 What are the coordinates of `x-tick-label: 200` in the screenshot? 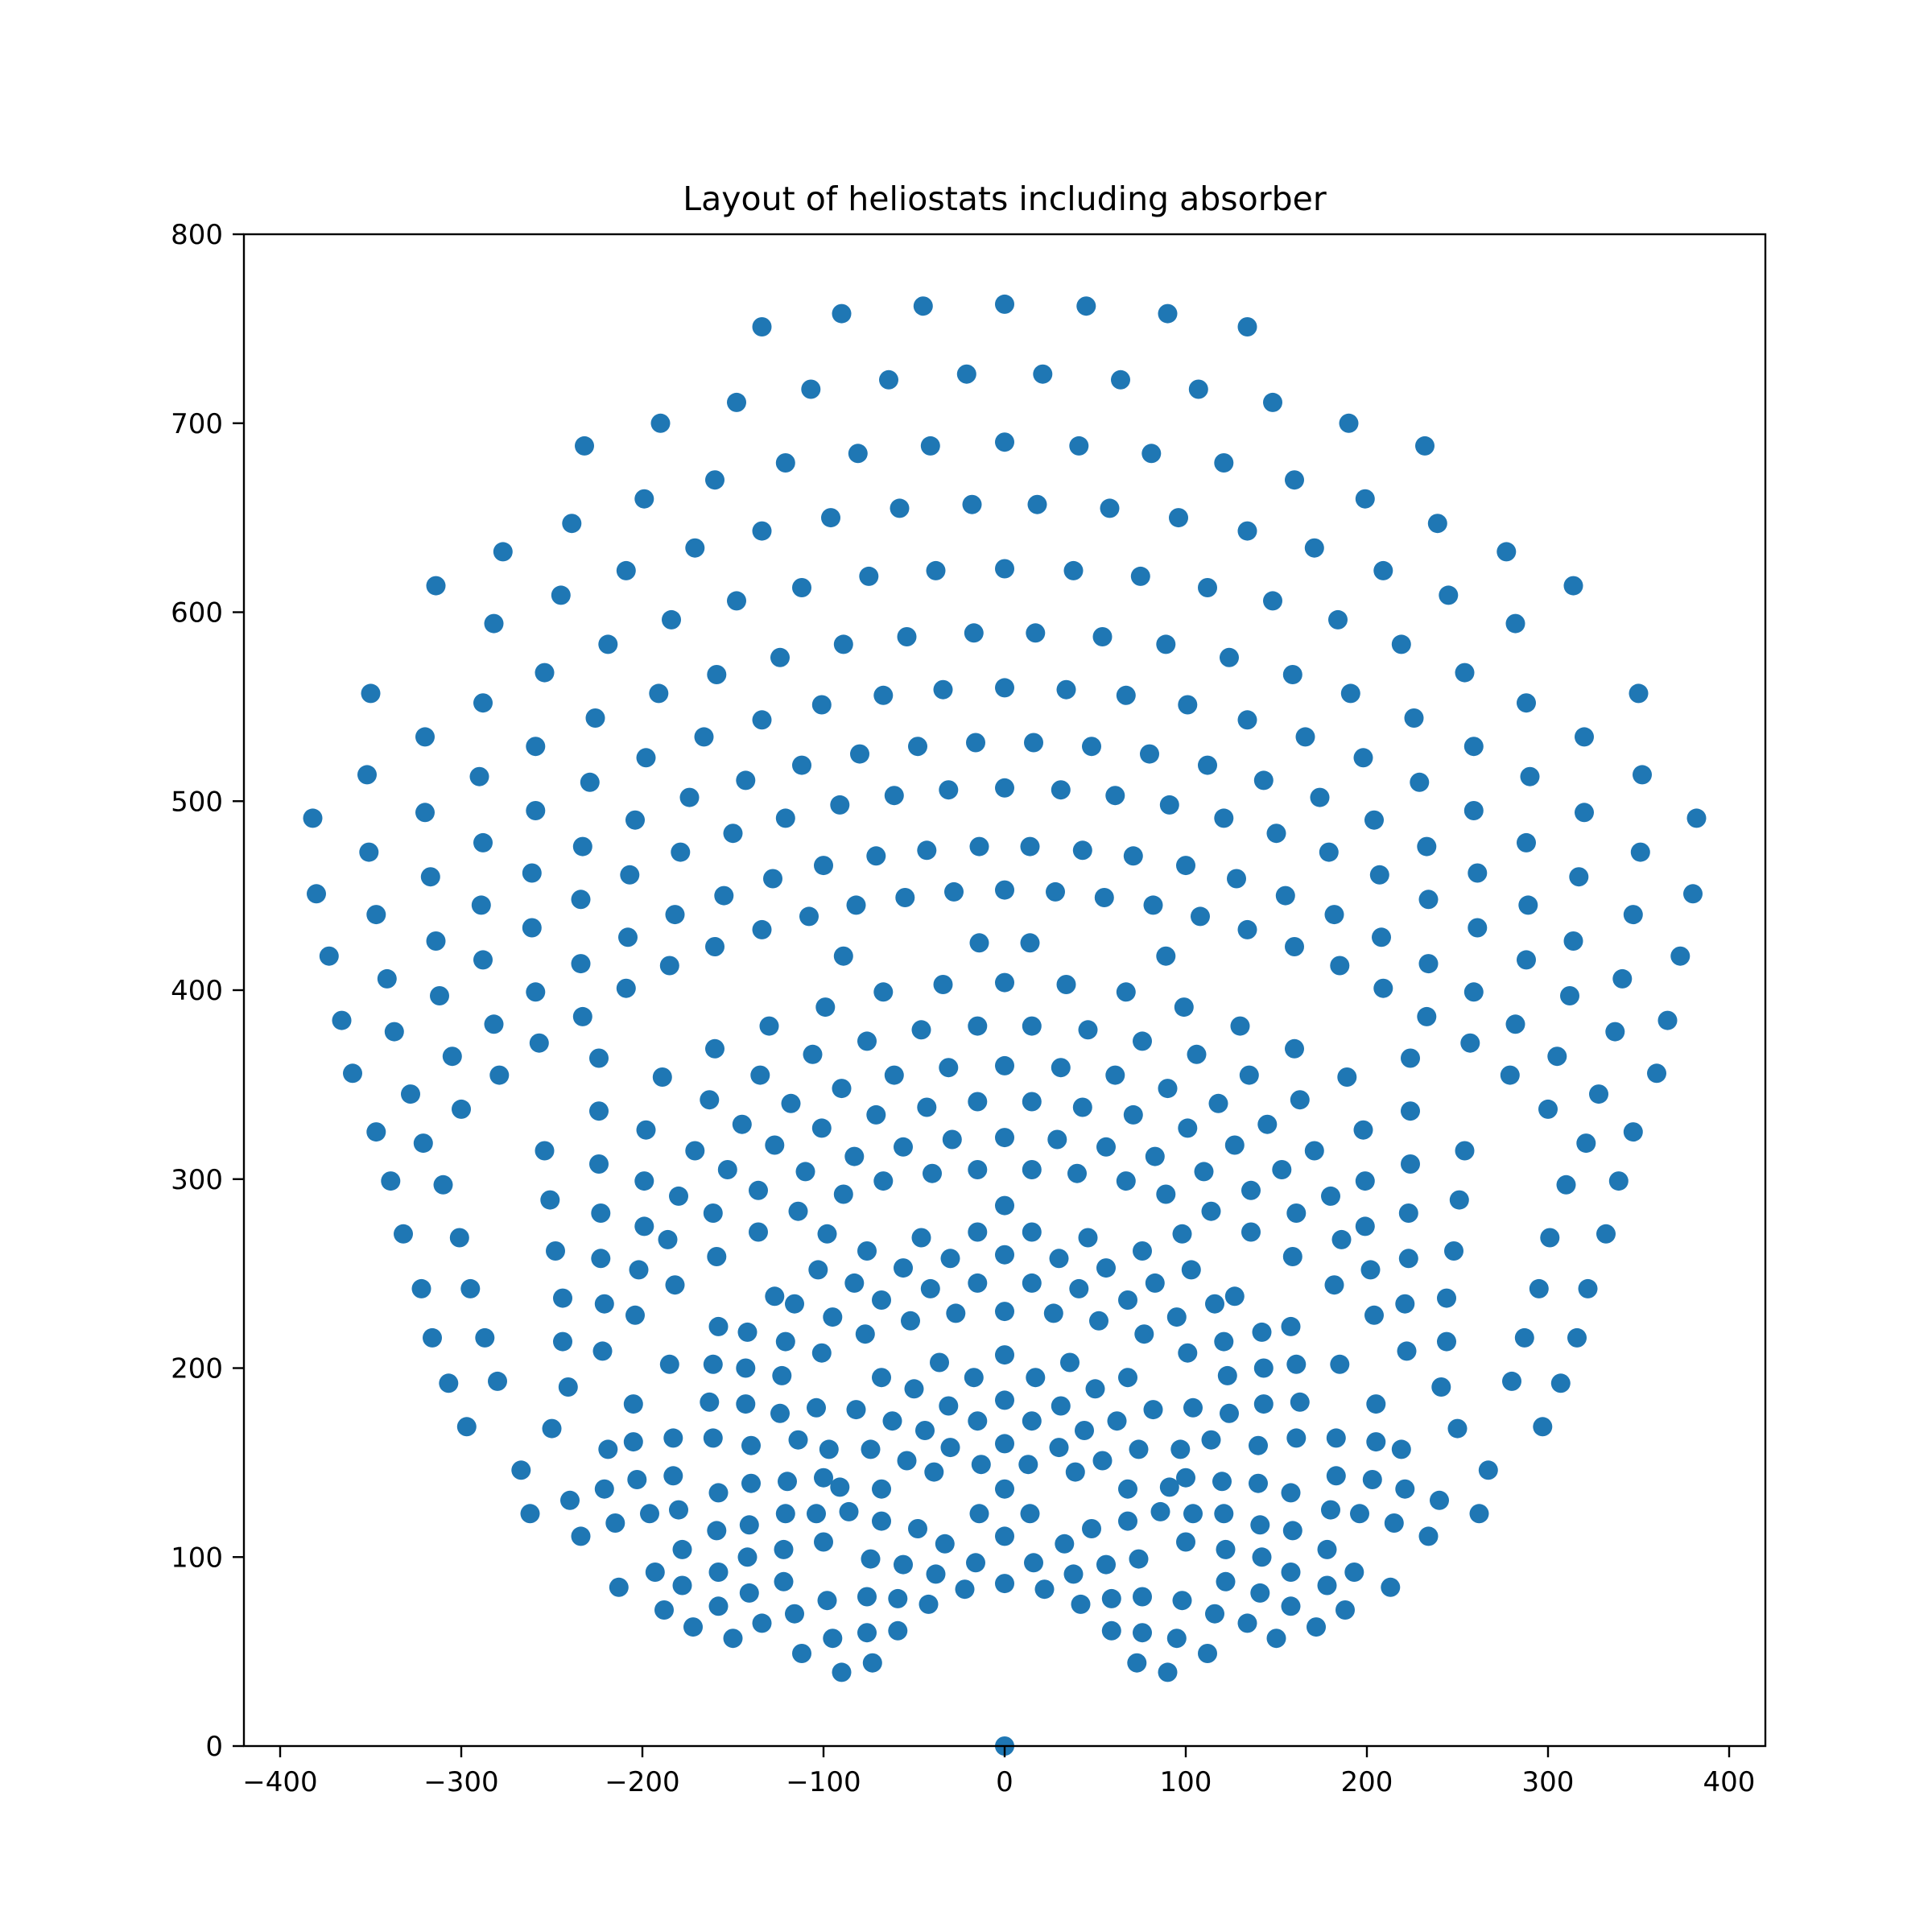 It's located at (1367, 1782).